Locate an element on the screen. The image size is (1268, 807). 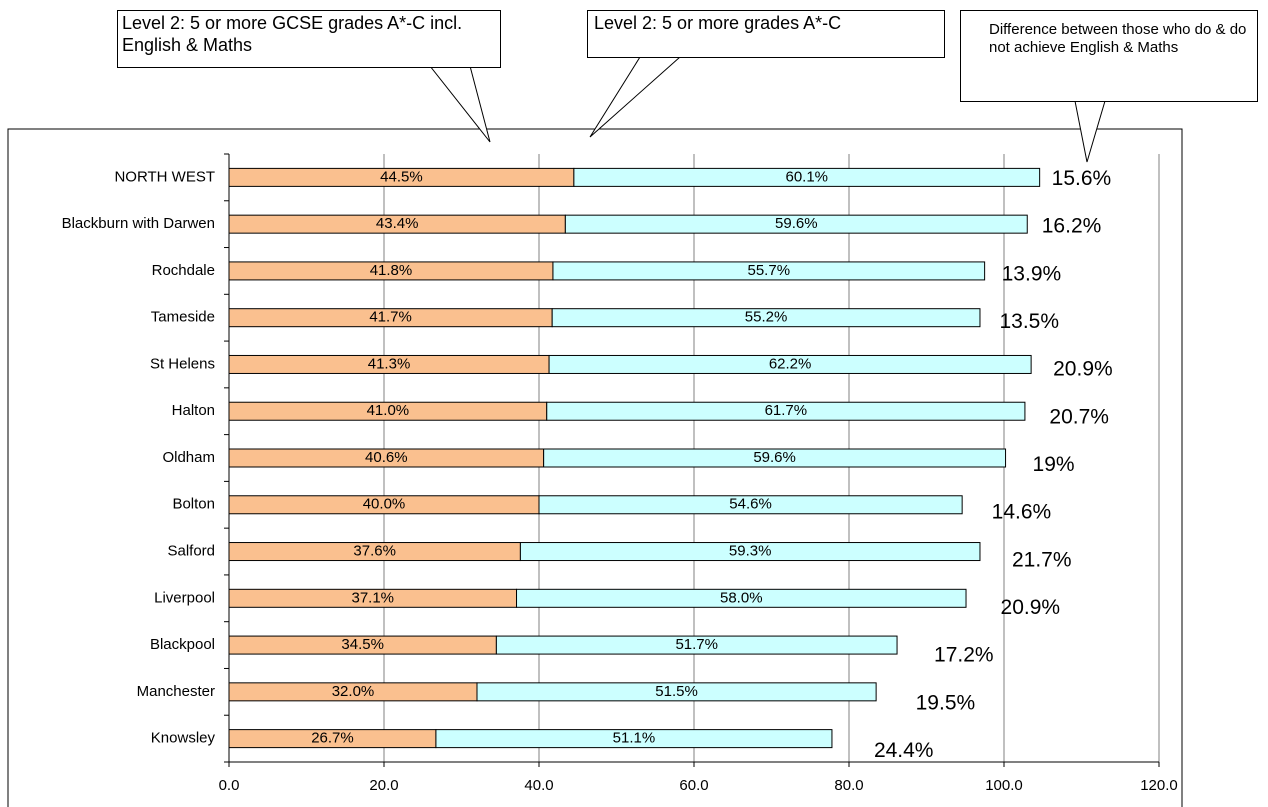
value-label: 51.1% is located at coordinates (634, 738).